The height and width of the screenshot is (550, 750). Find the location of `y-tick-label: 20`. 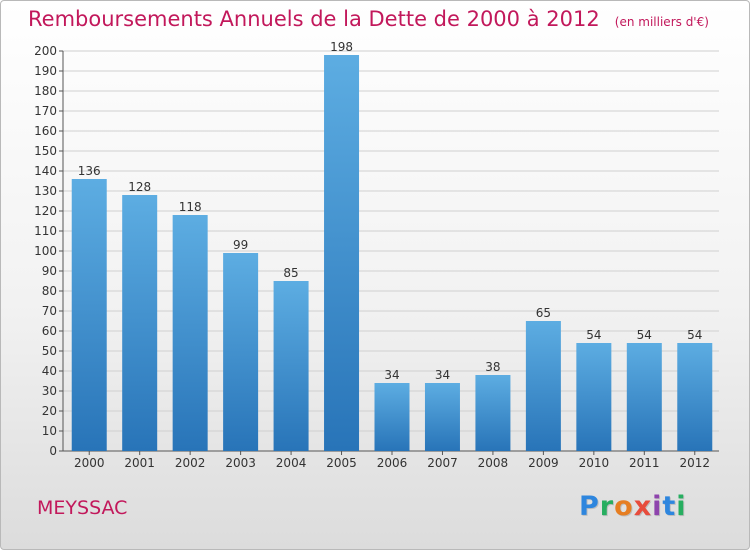

y-tick-label: 20 is located at coordinates (49, 411).